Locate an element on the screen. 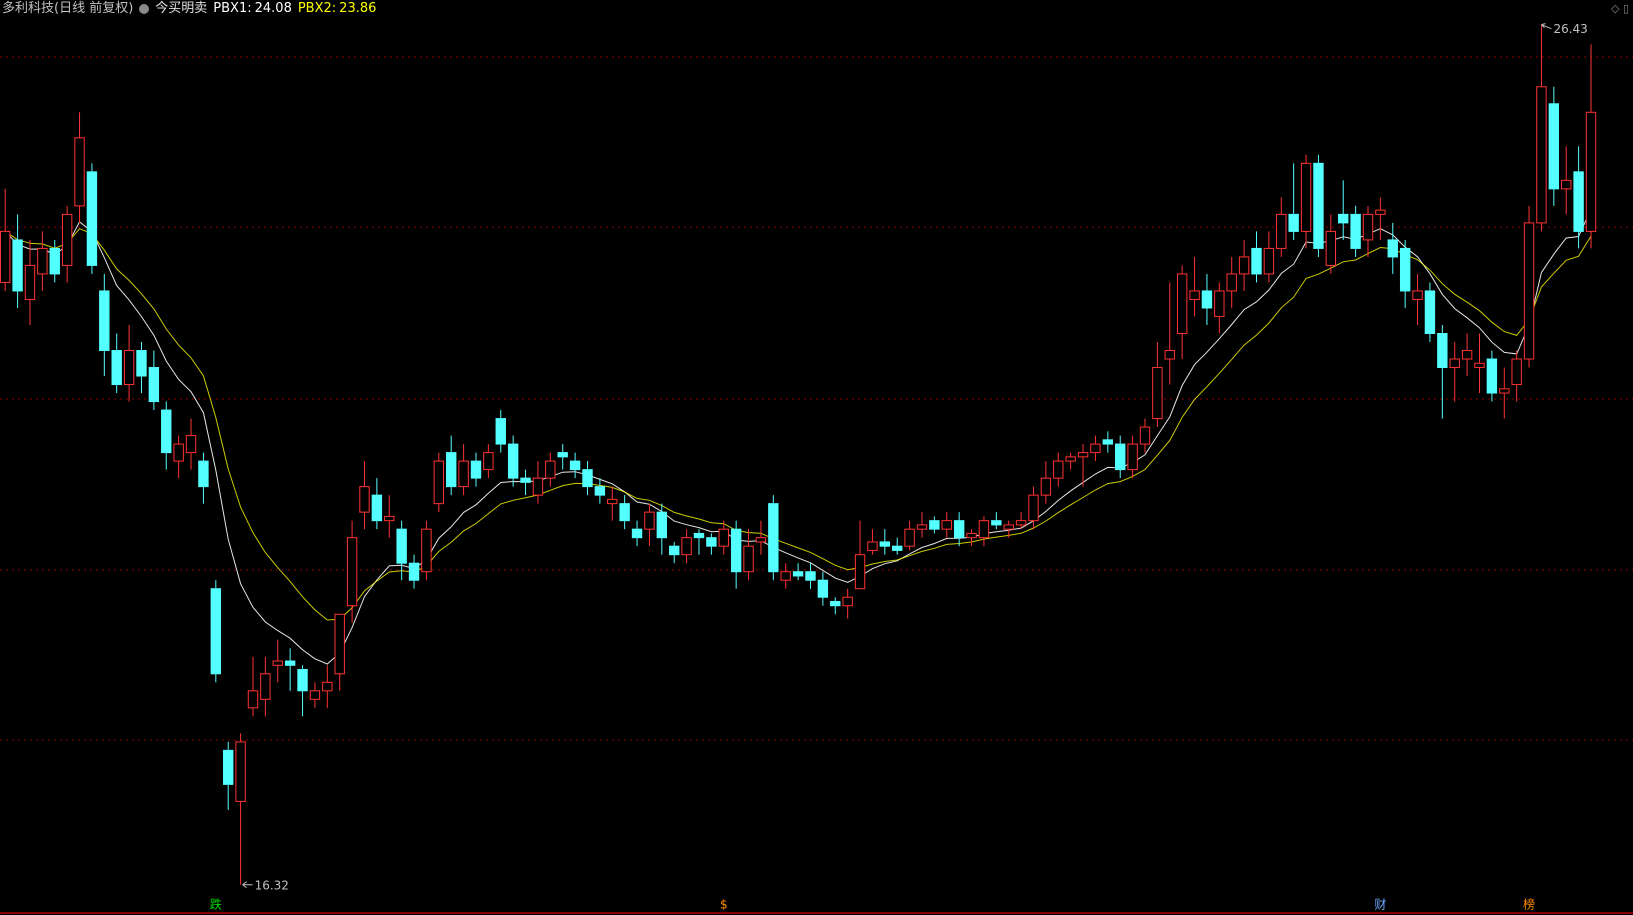 The width and height of the screenshot is (1633, 915). max-price-label: 26.43 is located at coordinates (1570, 29).